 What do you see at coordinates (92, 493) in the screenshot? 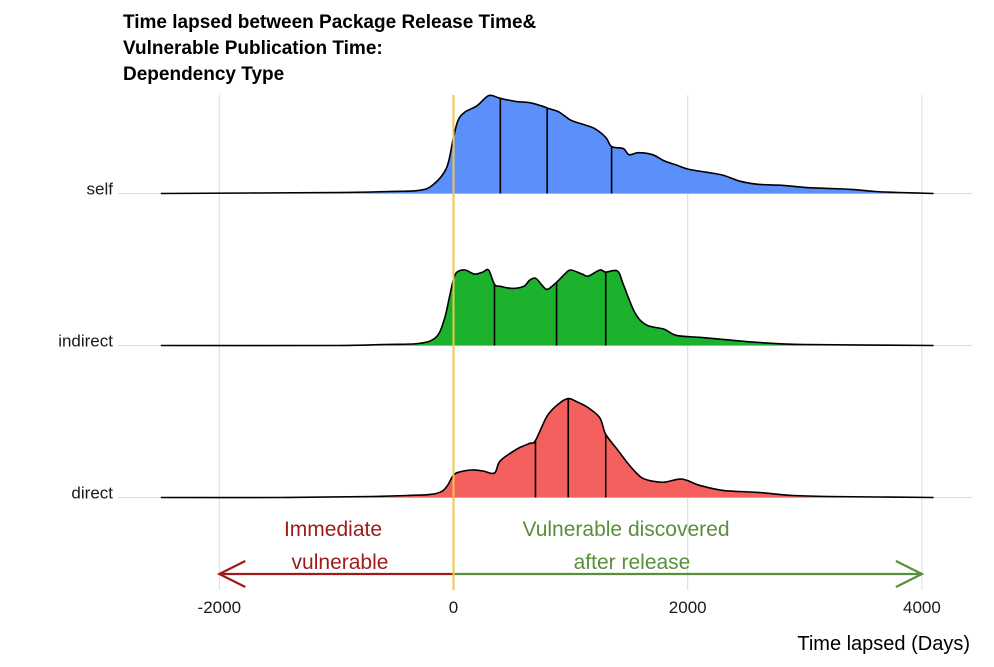
I see `y-label-direct: direct` at bounding box center [92, 493].